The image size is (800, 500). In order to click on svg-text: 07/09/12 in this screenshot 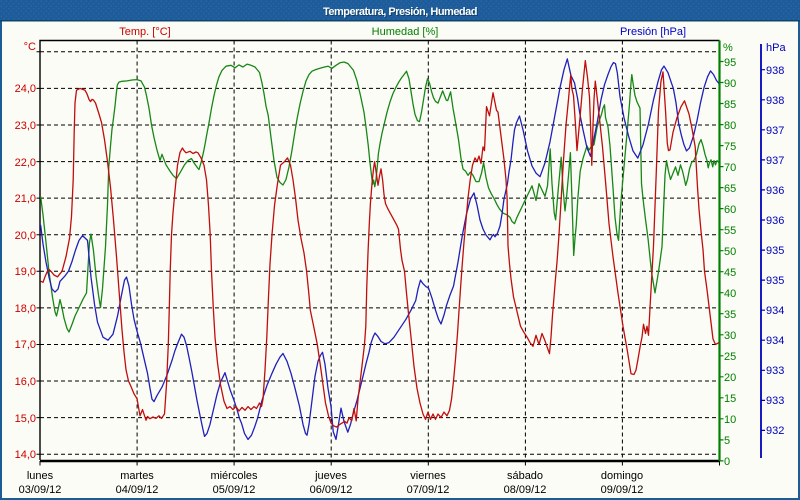, I will do `click(428, 490)`.